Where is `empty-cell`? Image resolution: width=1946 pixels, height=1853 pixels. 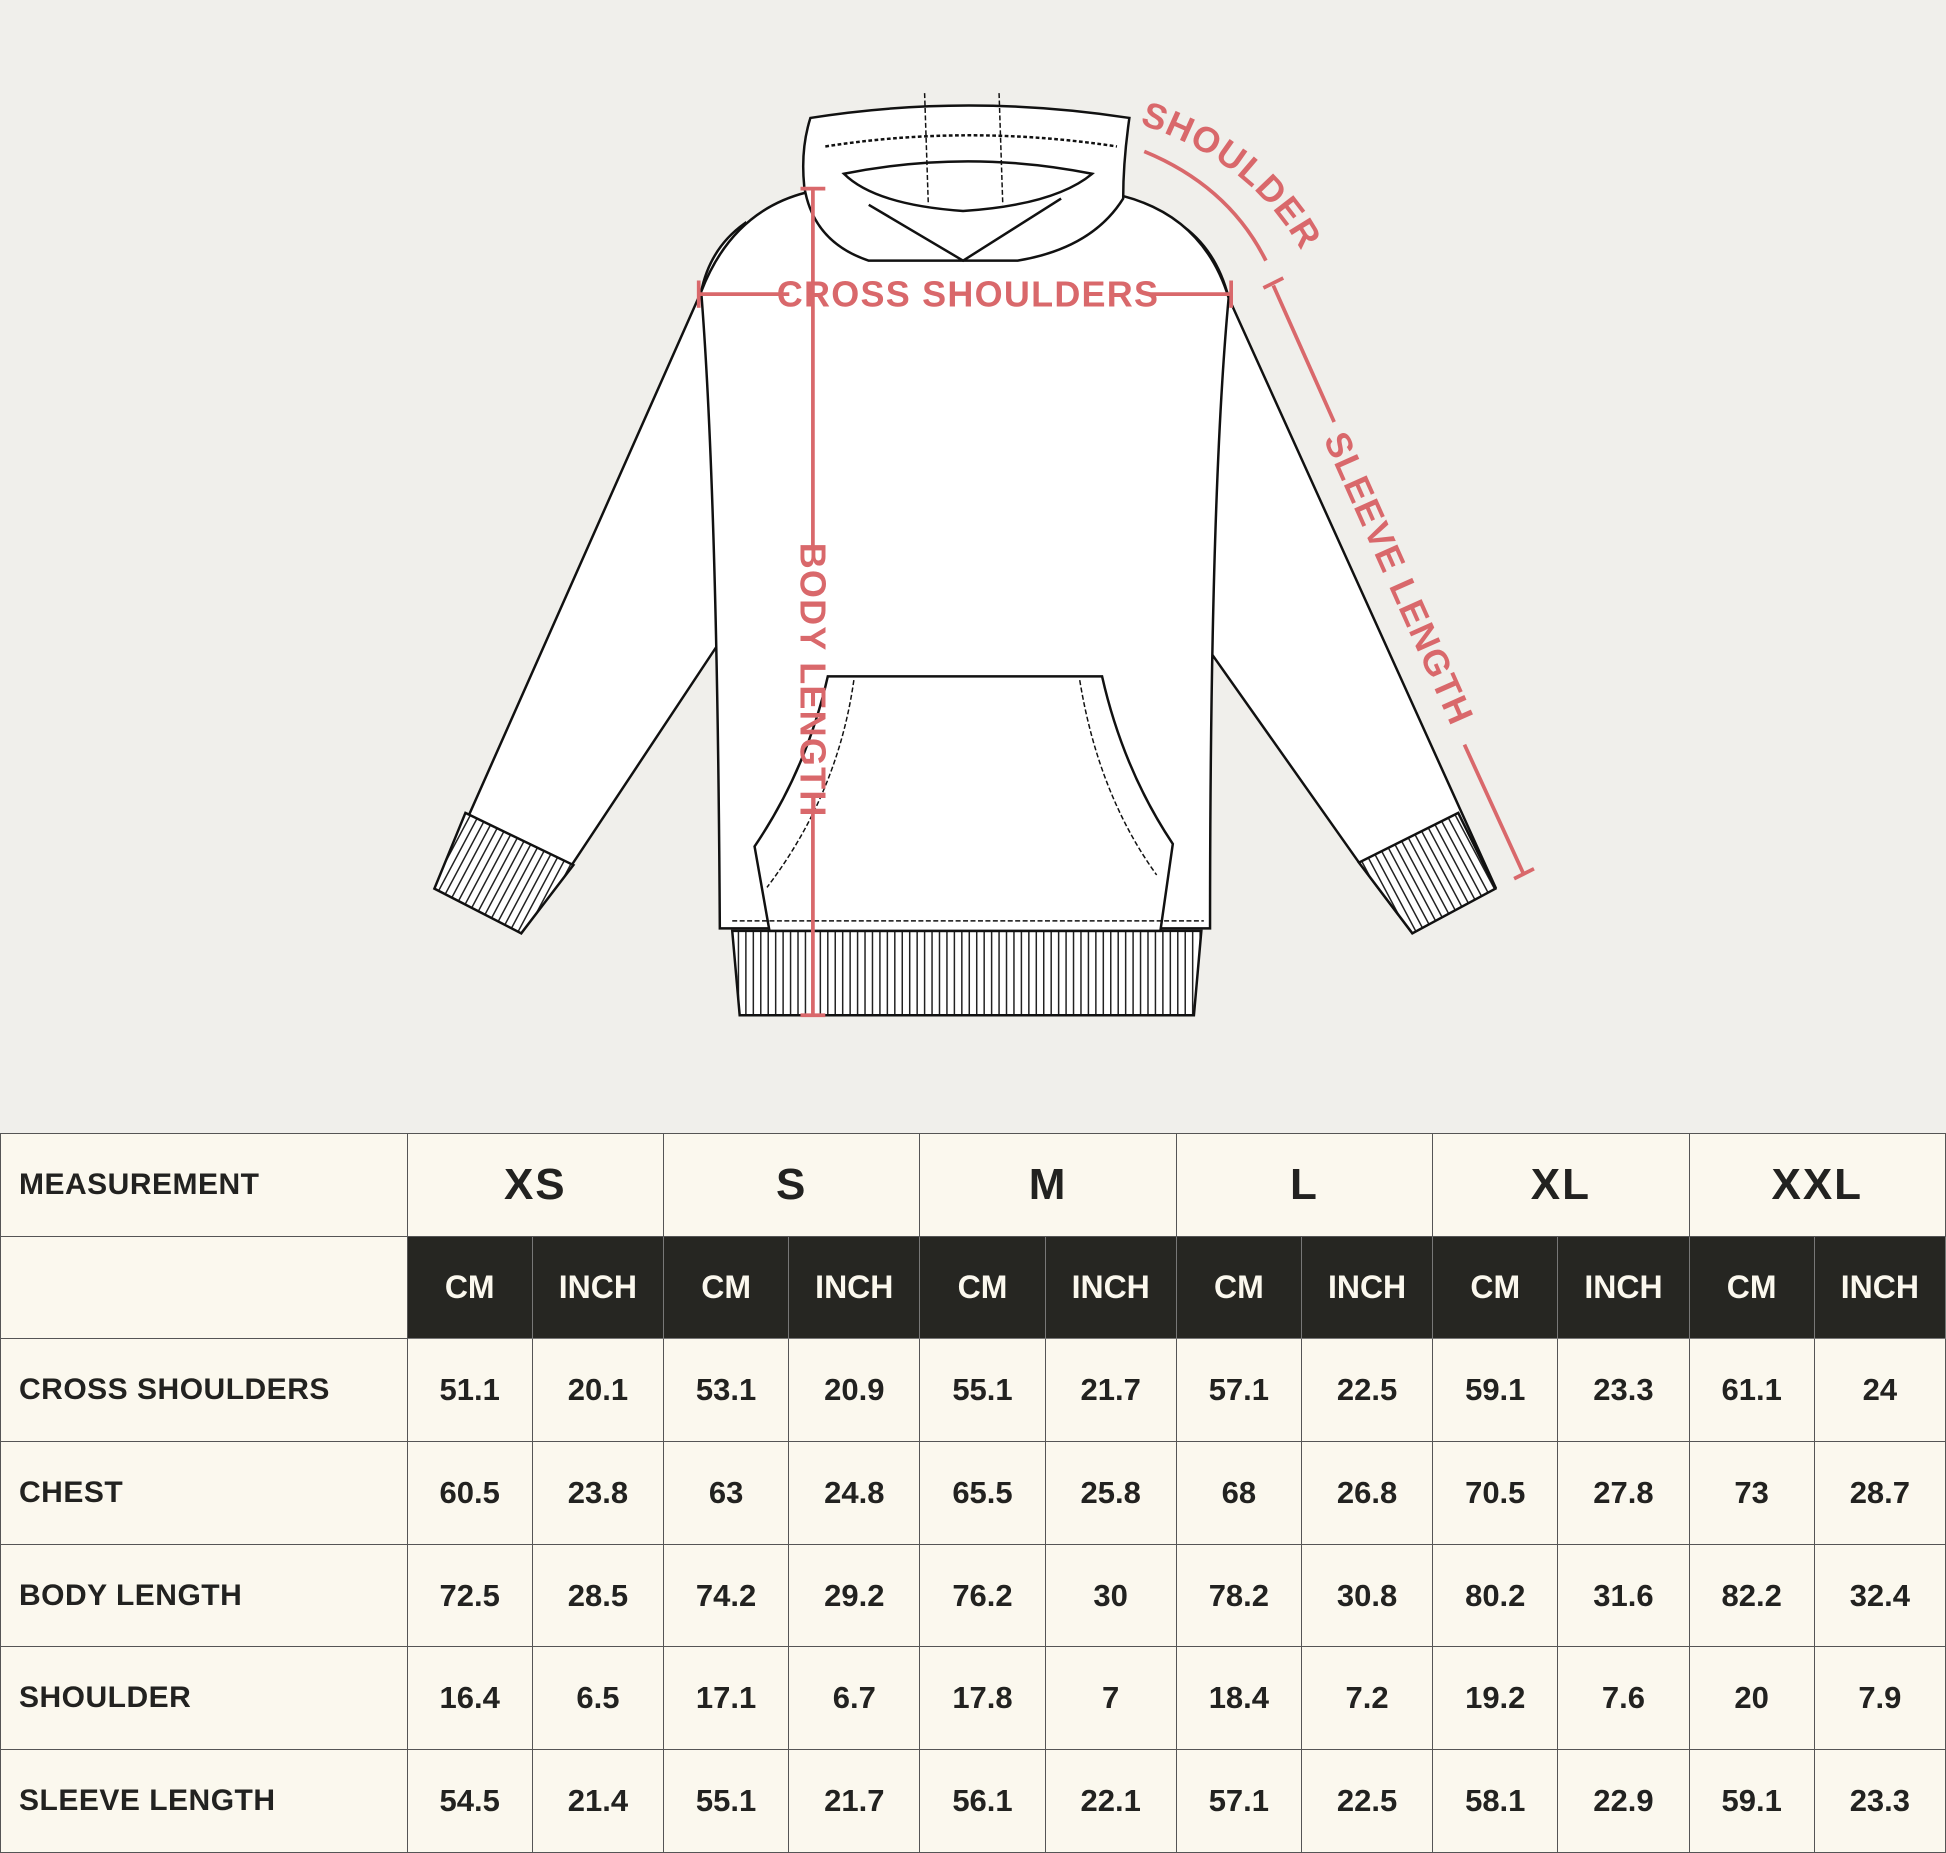 empty-cell is located at coordinates (204, 1287).